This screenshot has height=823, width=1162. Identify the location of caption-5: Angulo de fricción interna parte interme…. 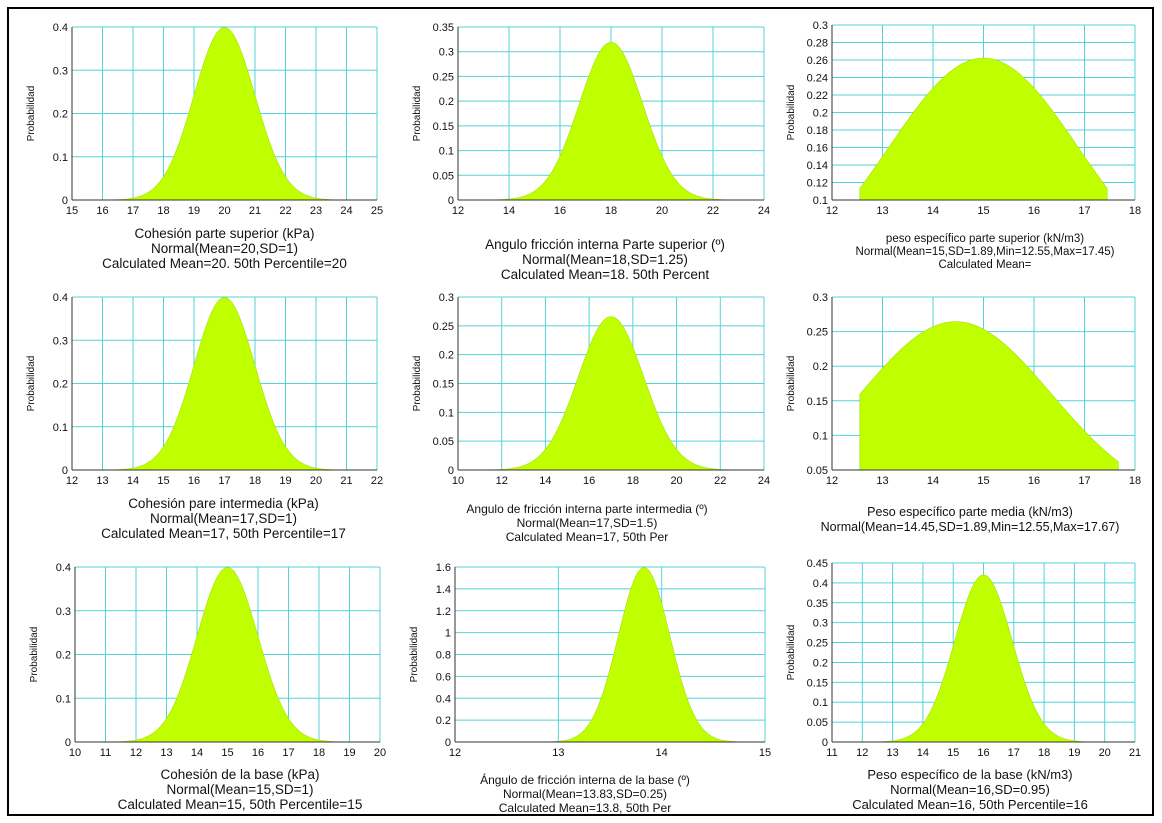
(587, 523).